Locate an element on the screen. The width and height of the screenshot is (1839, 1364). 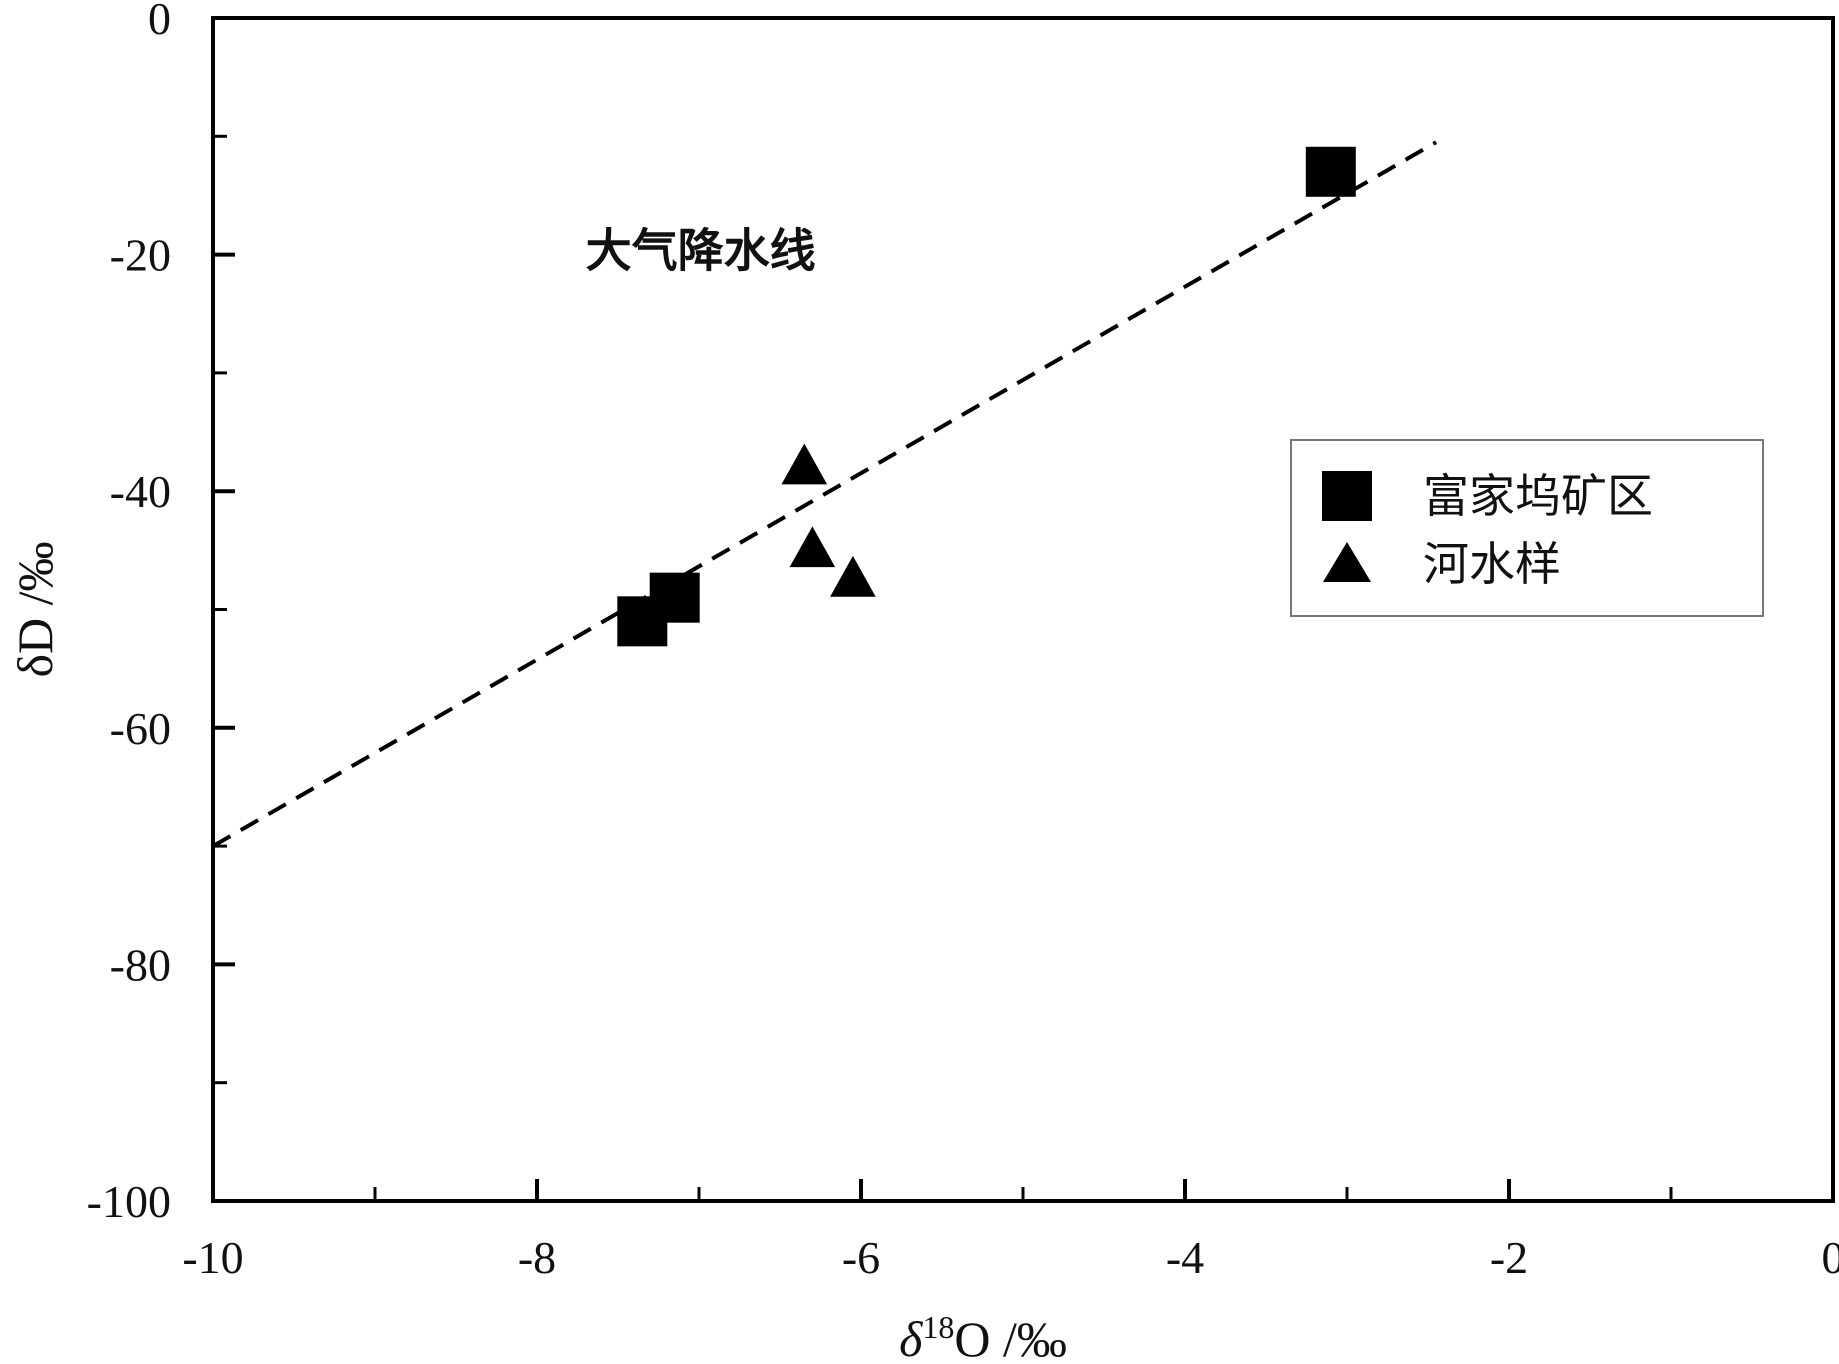
y-tick-label: -100 is located at coordinates (129, 1201).